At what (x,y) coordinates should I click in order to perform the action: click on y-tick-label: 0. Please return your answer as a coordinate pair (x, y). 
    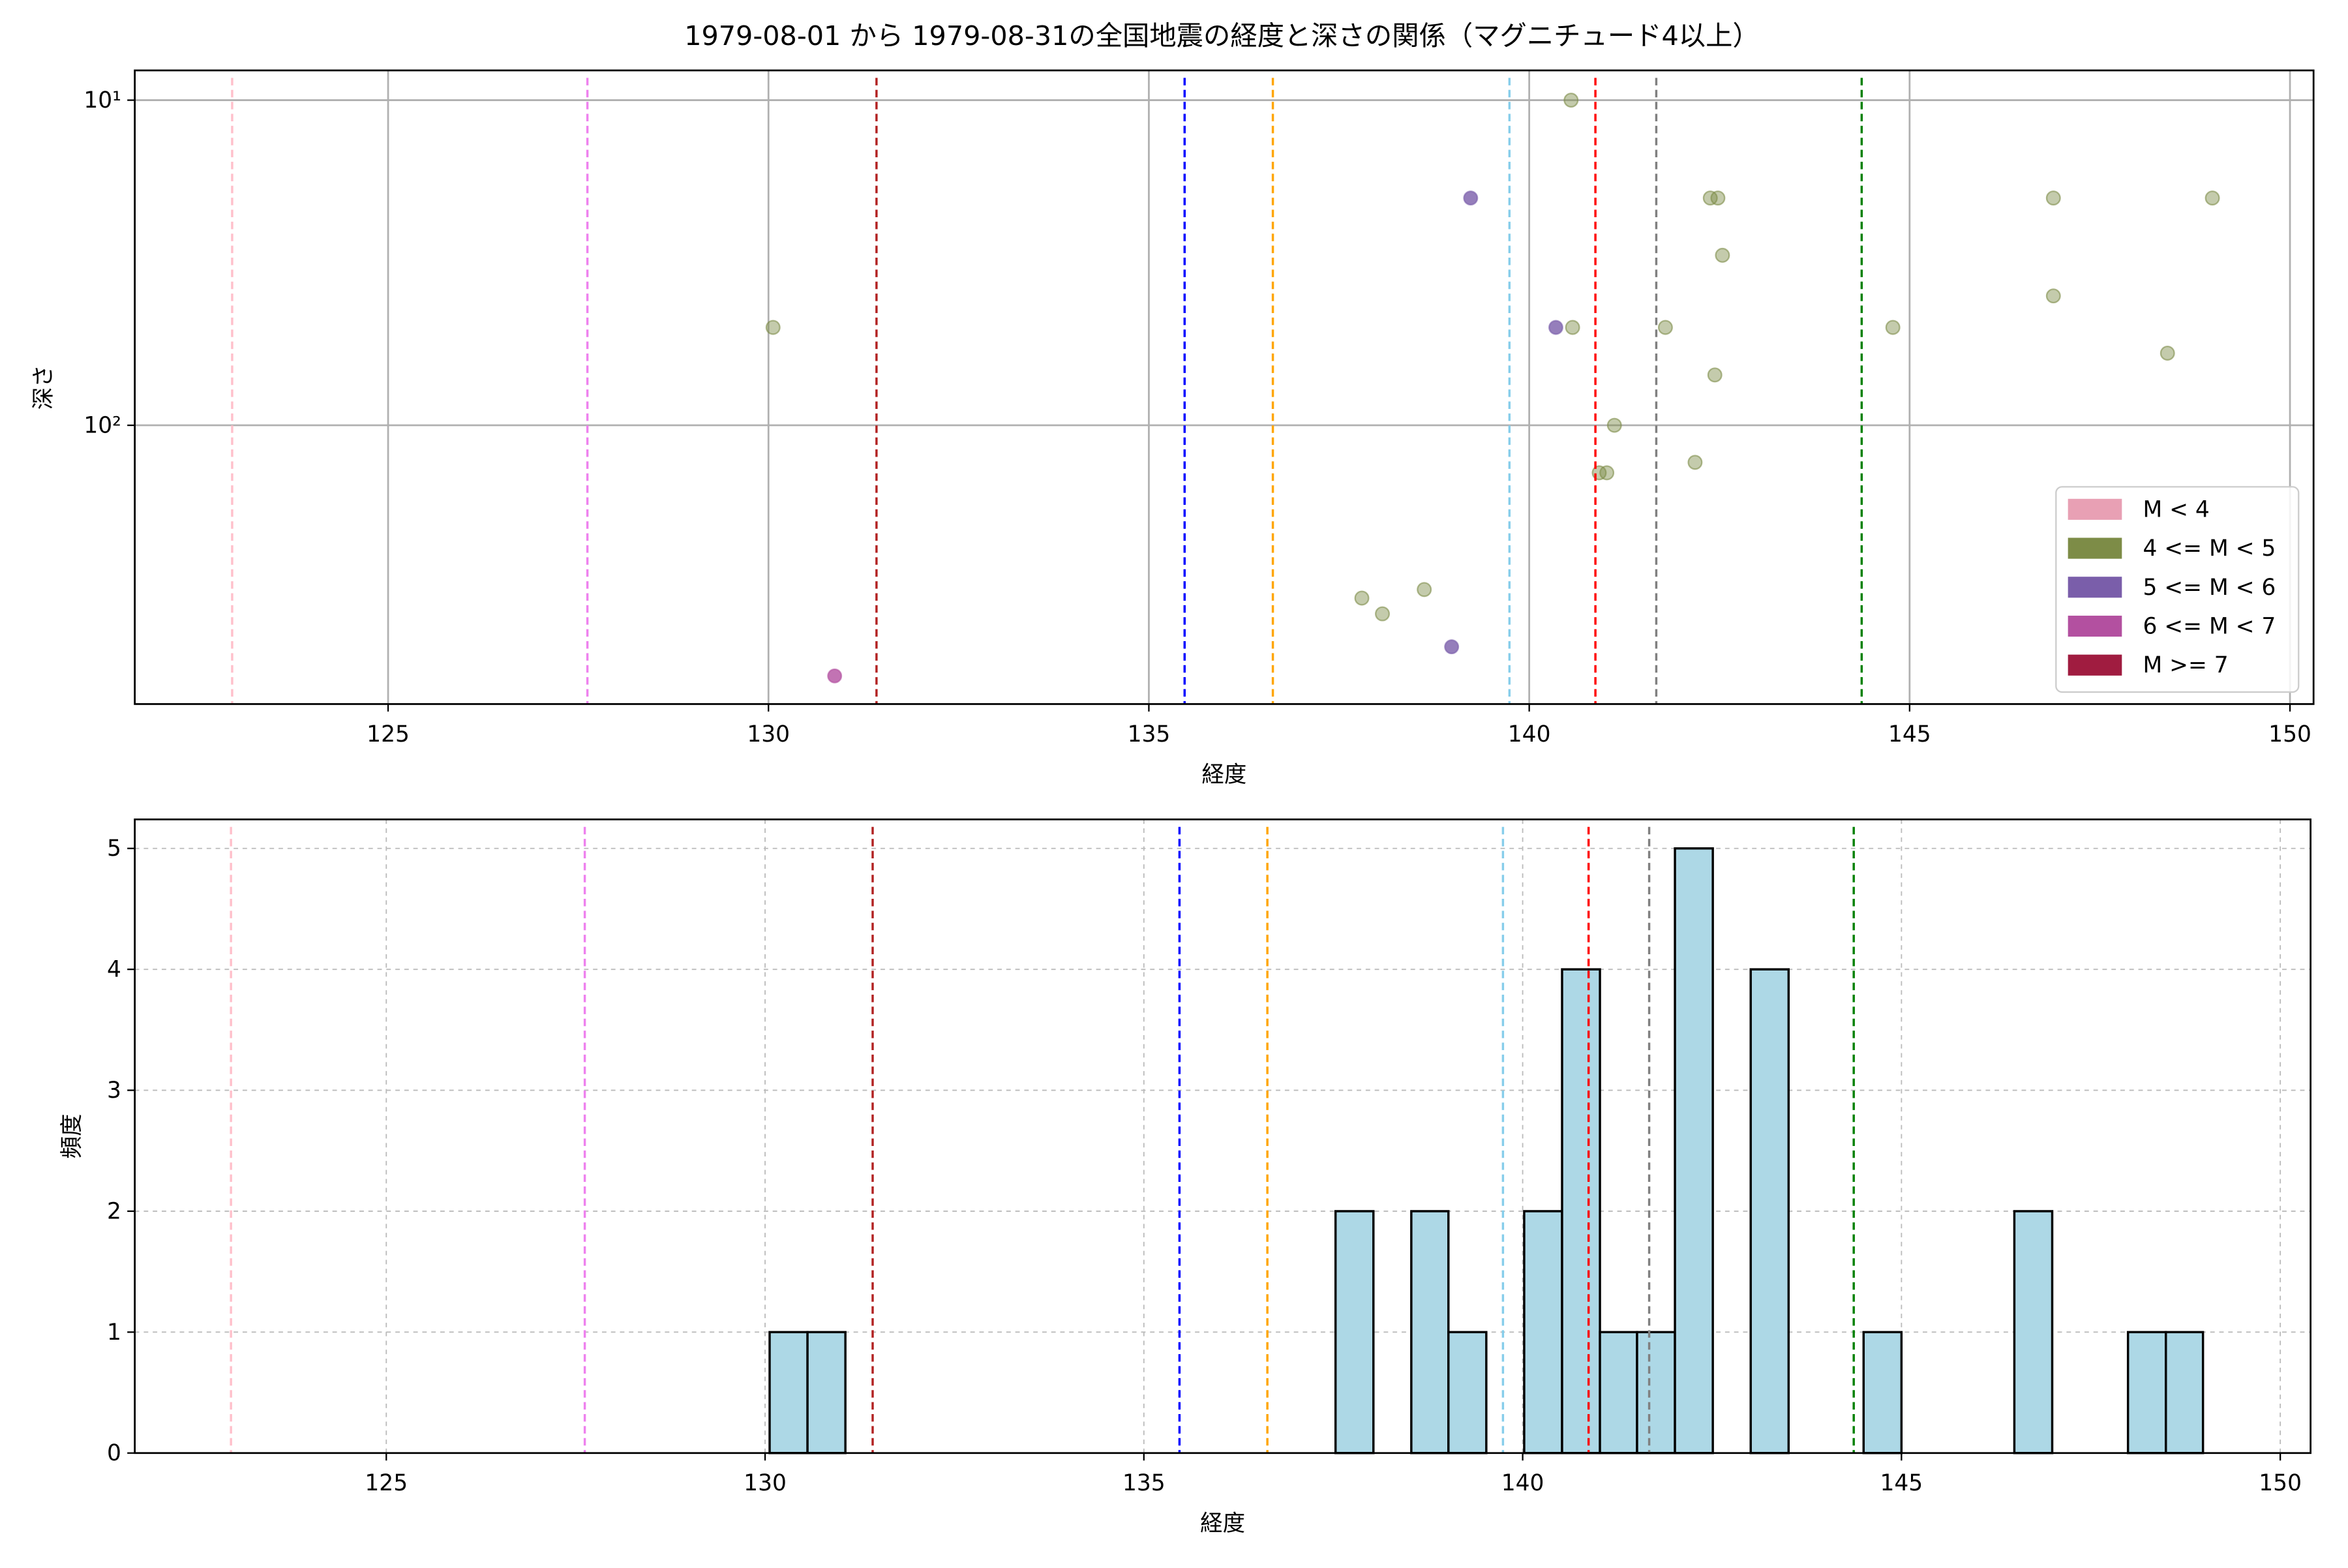
    Looking at the image, I should click on (114, 1453).